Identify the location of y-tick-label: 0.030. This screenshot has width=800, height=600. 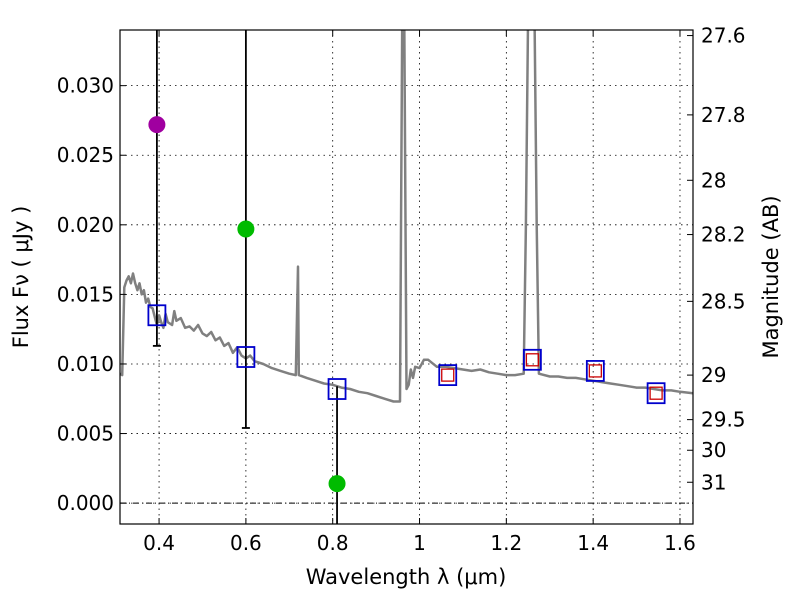
(85, 86).